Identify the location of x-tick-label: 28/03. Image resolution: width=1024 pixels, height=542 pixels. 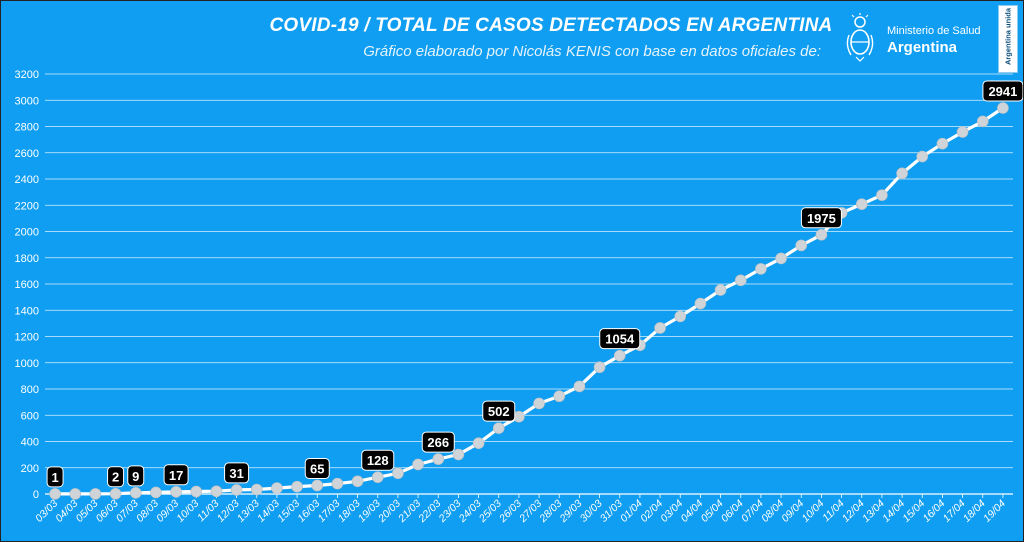
(551, 512).